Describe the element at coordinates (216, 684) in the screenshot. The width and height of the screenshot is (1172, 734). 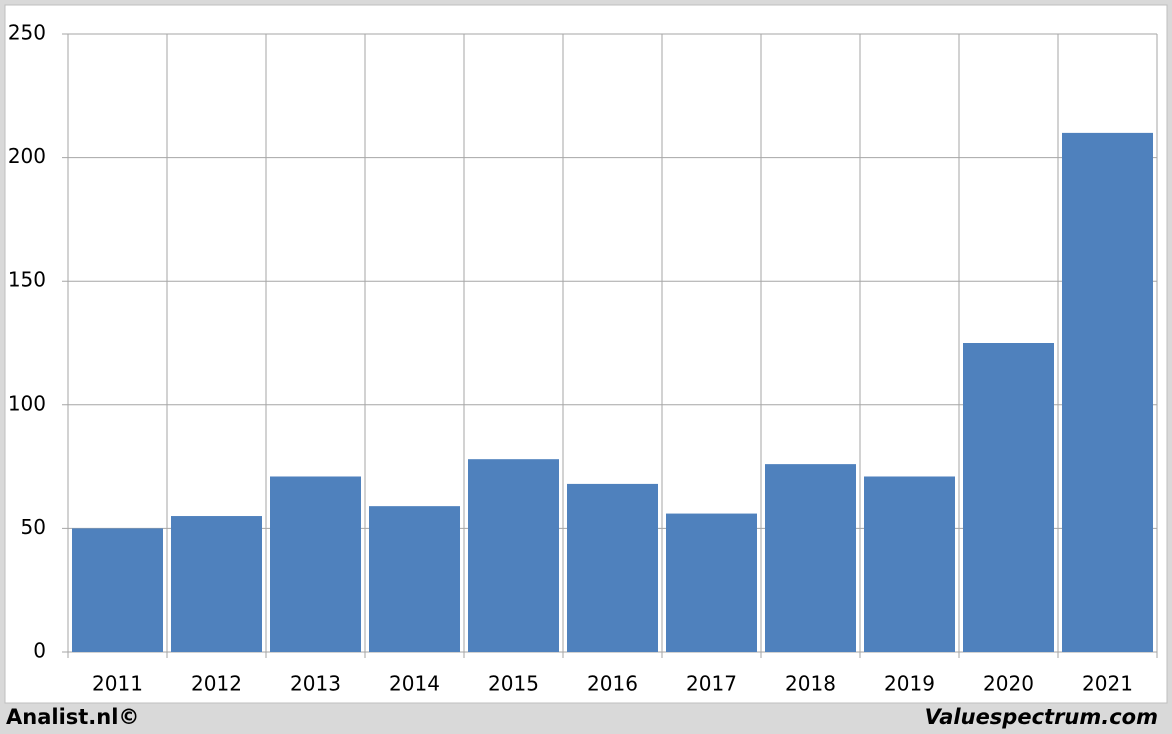
I see `x-tick-label: 2012` at that location.